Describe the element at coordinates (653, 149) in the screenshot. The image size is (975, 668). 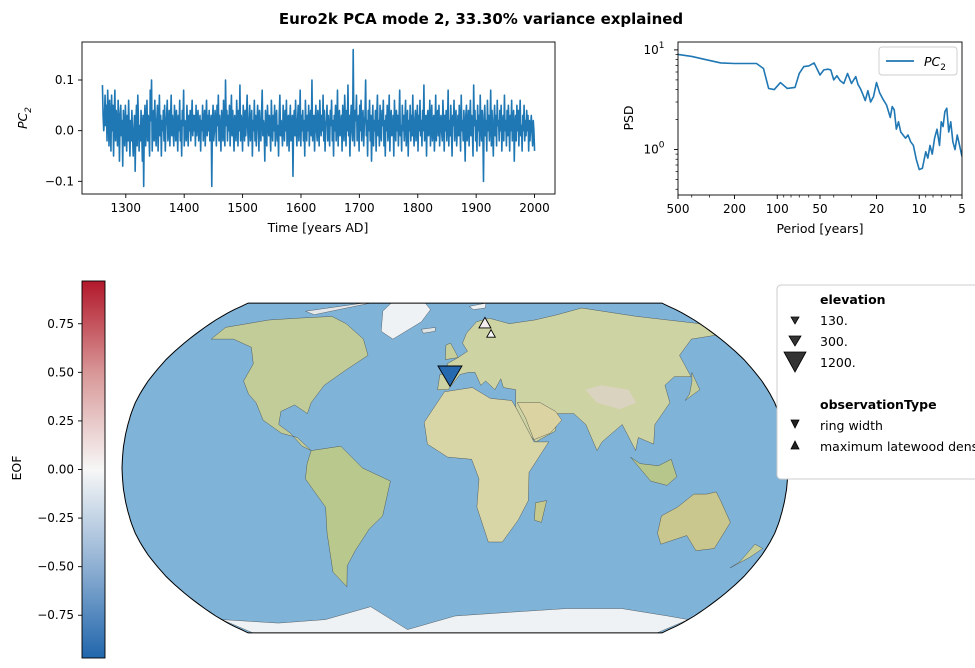
I see `psd-ytick-label-0: 10⁰` at that location.